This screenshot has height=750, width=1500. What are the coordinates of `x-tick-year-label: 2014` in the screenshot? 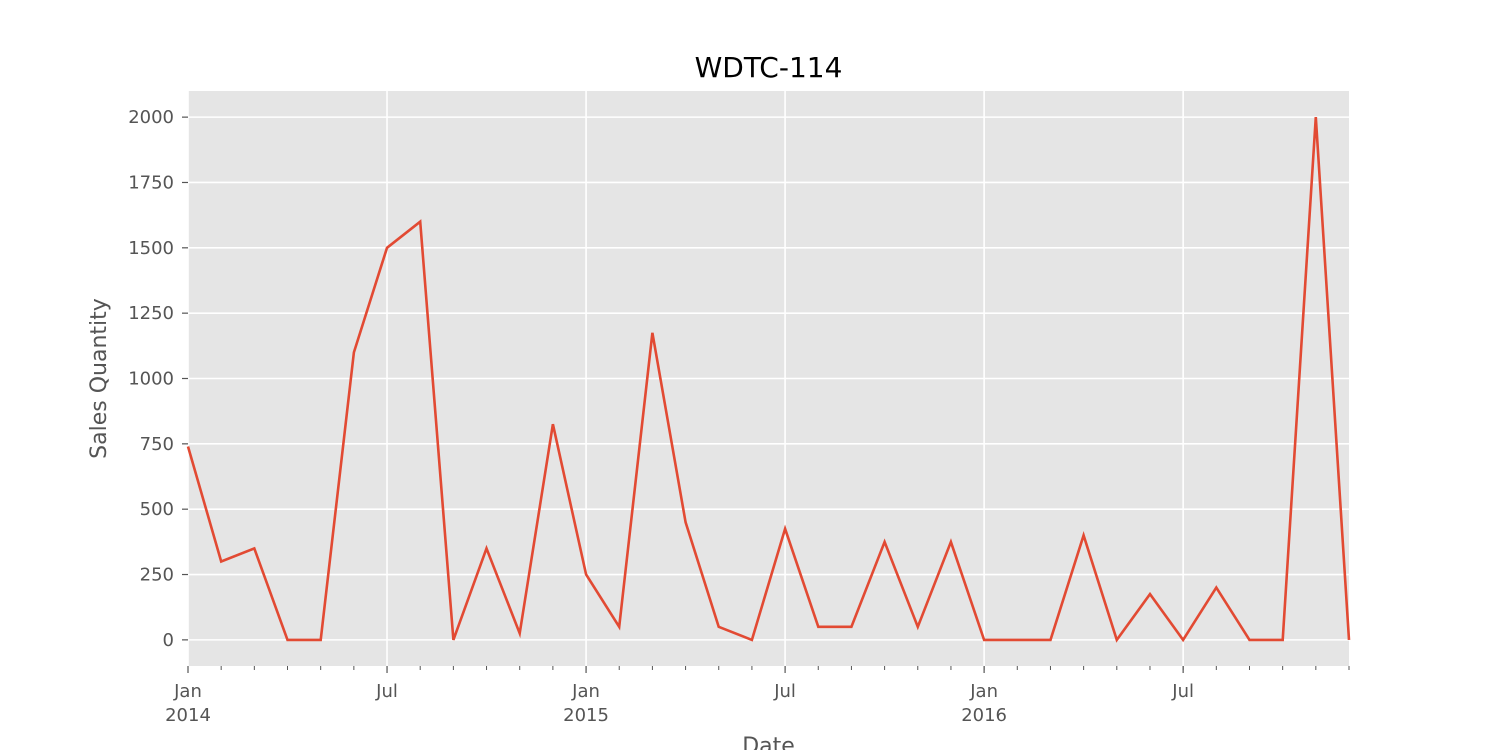 It's located at (188, 715).